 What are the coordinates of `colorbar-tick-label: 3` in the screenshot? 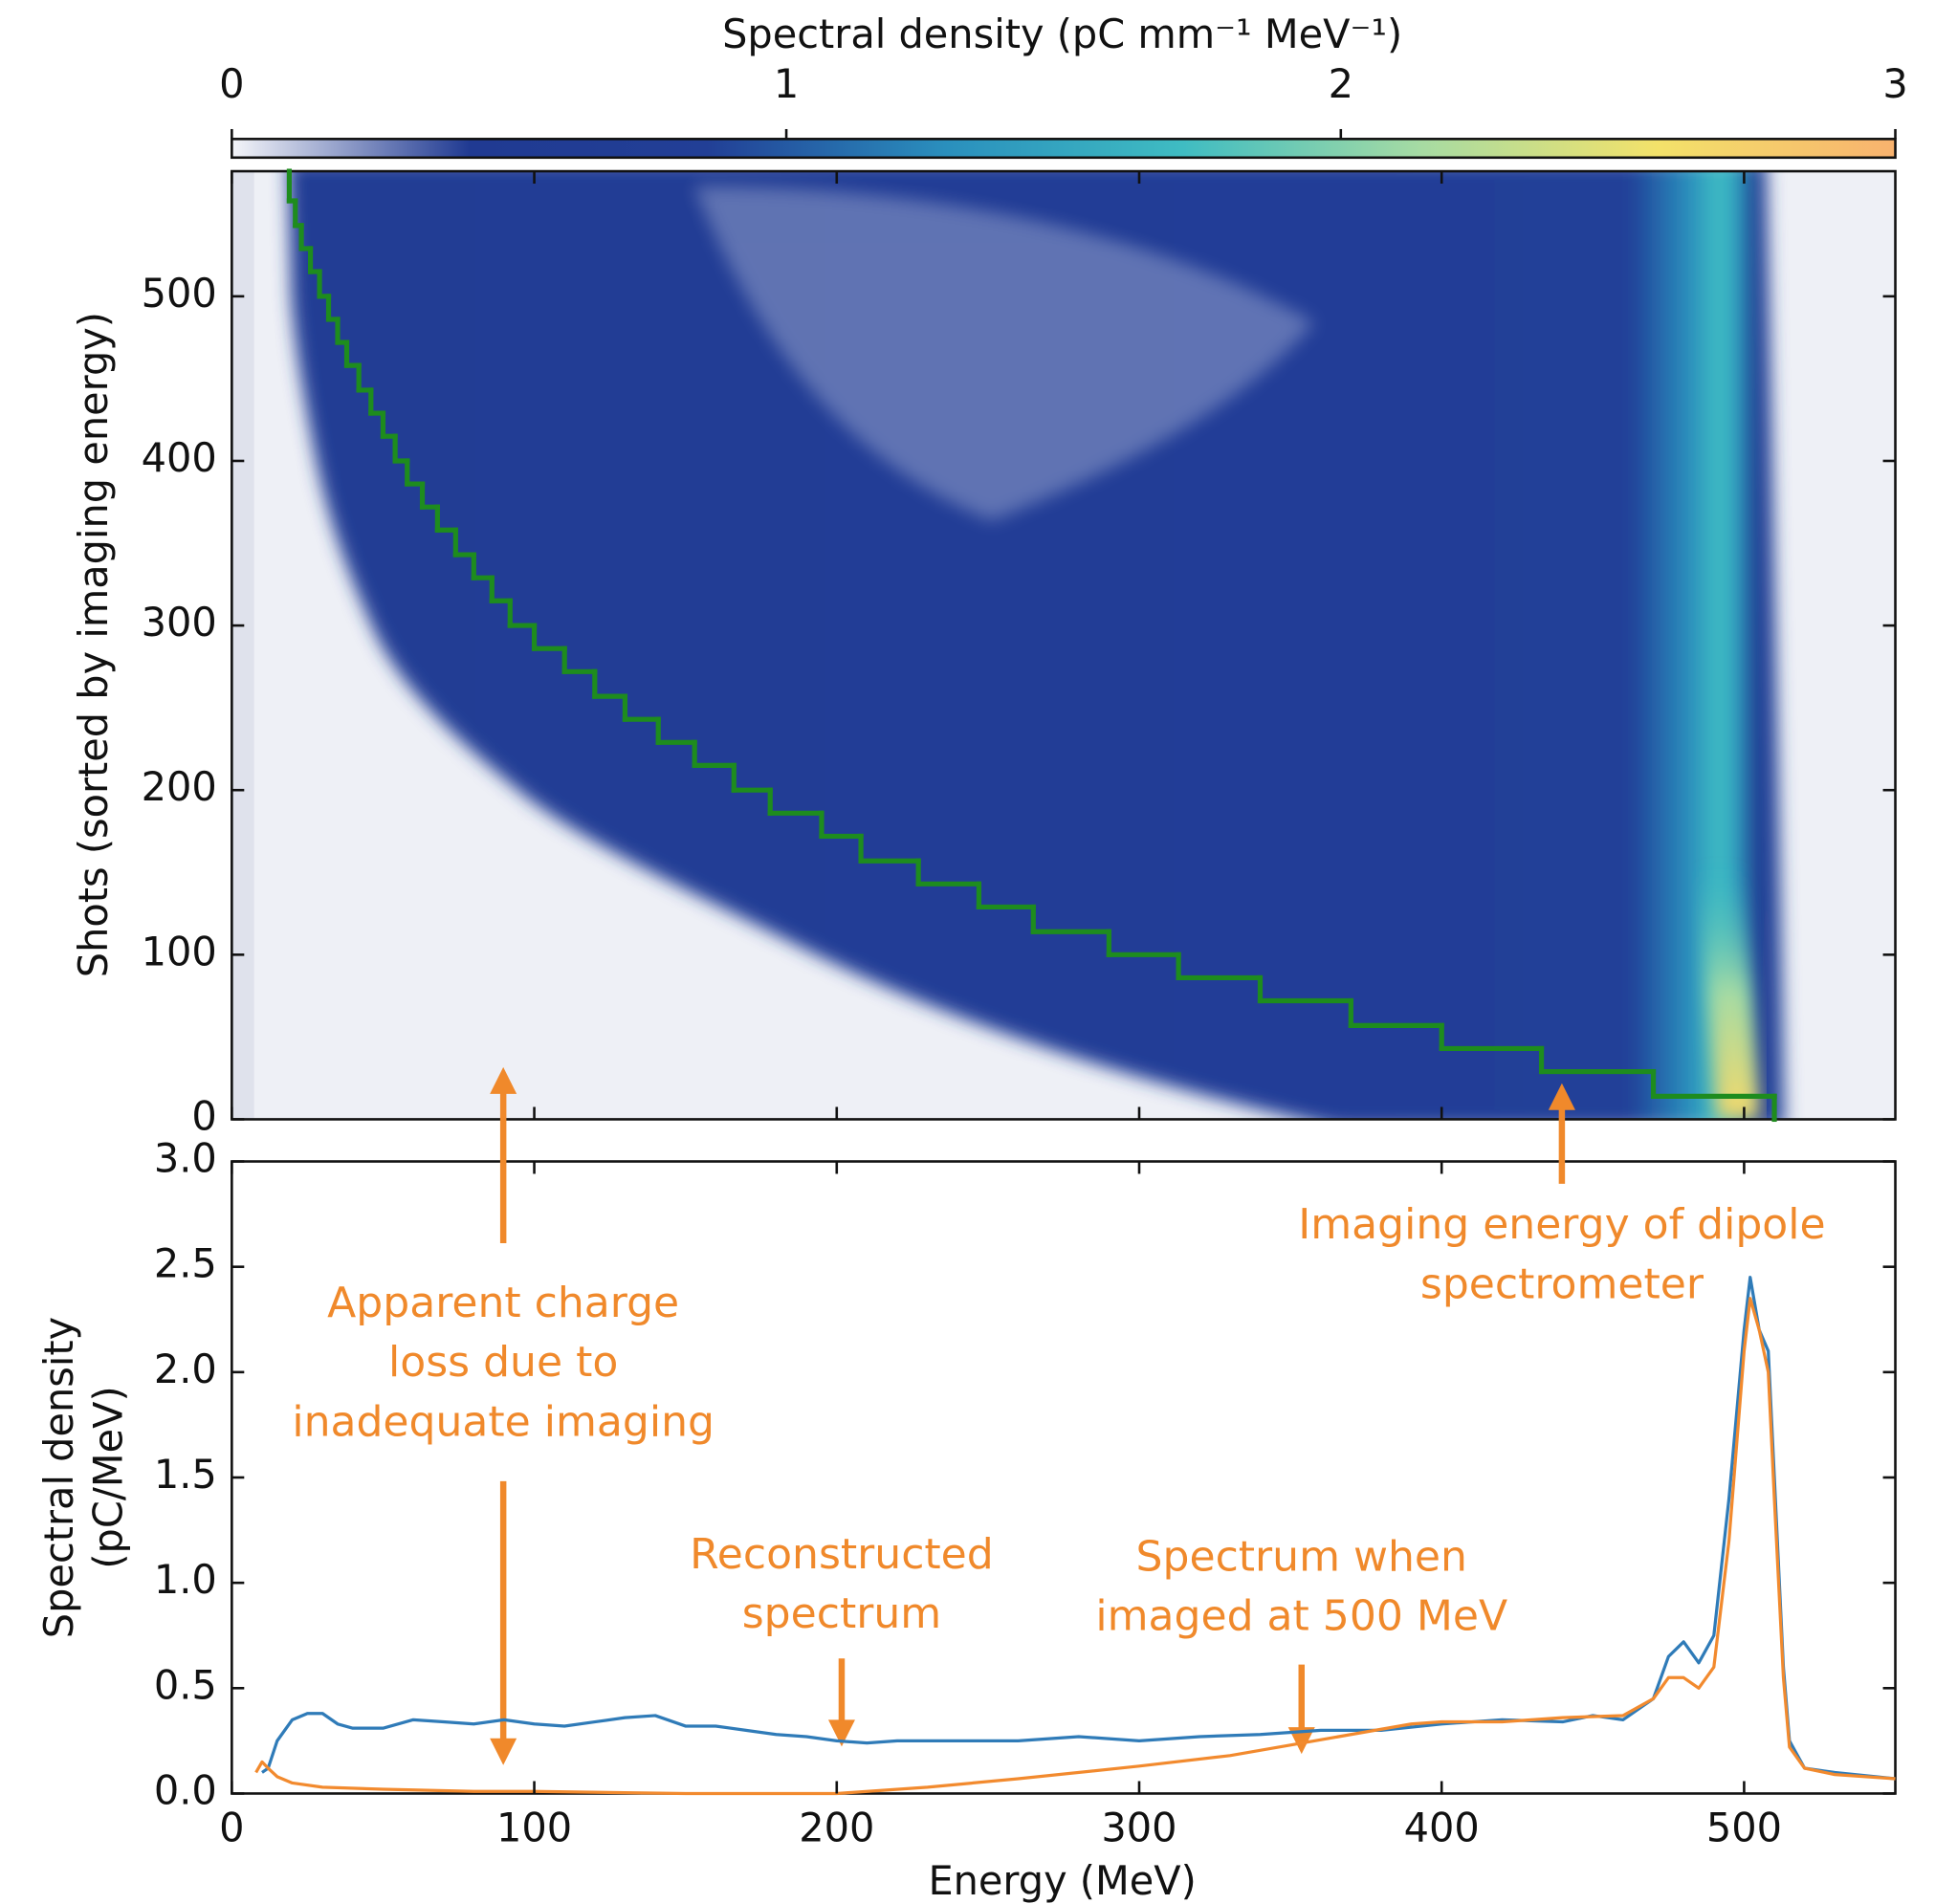 It's located at (1894, 84).